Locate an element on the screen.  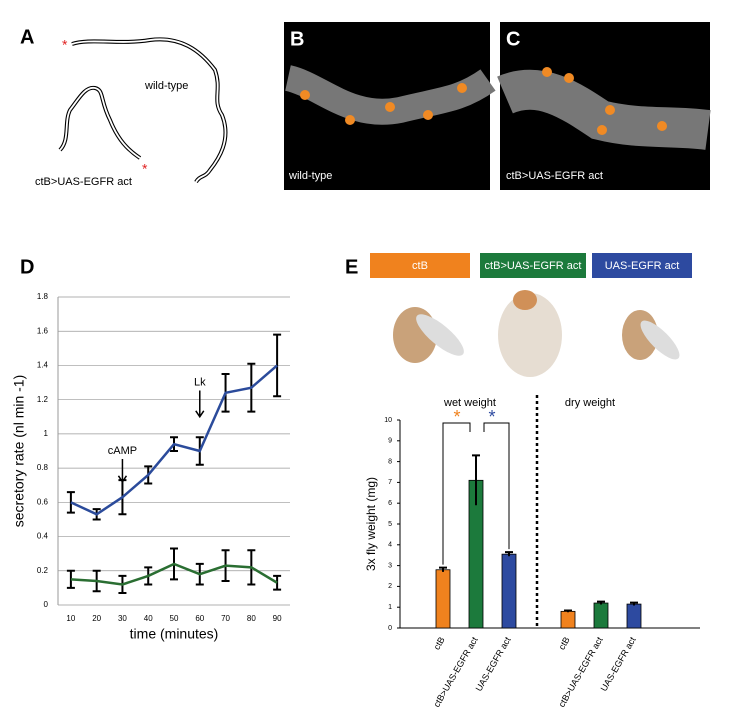
y-tick-label: 9 is located at coordinates (390, 441).